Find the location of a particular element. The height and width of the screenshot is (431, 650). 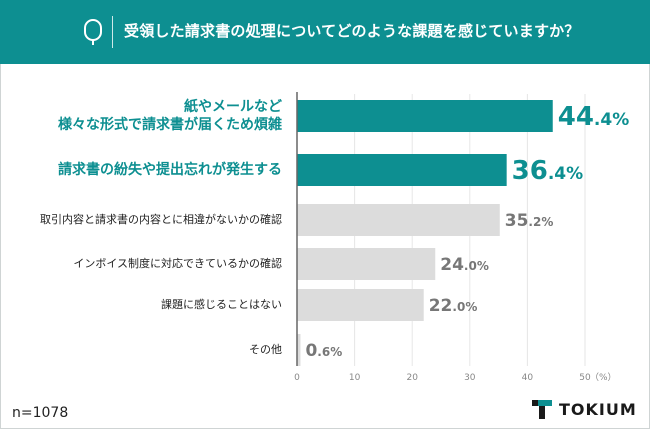

value-label: 35.2% is located at coordinates (529, 221).